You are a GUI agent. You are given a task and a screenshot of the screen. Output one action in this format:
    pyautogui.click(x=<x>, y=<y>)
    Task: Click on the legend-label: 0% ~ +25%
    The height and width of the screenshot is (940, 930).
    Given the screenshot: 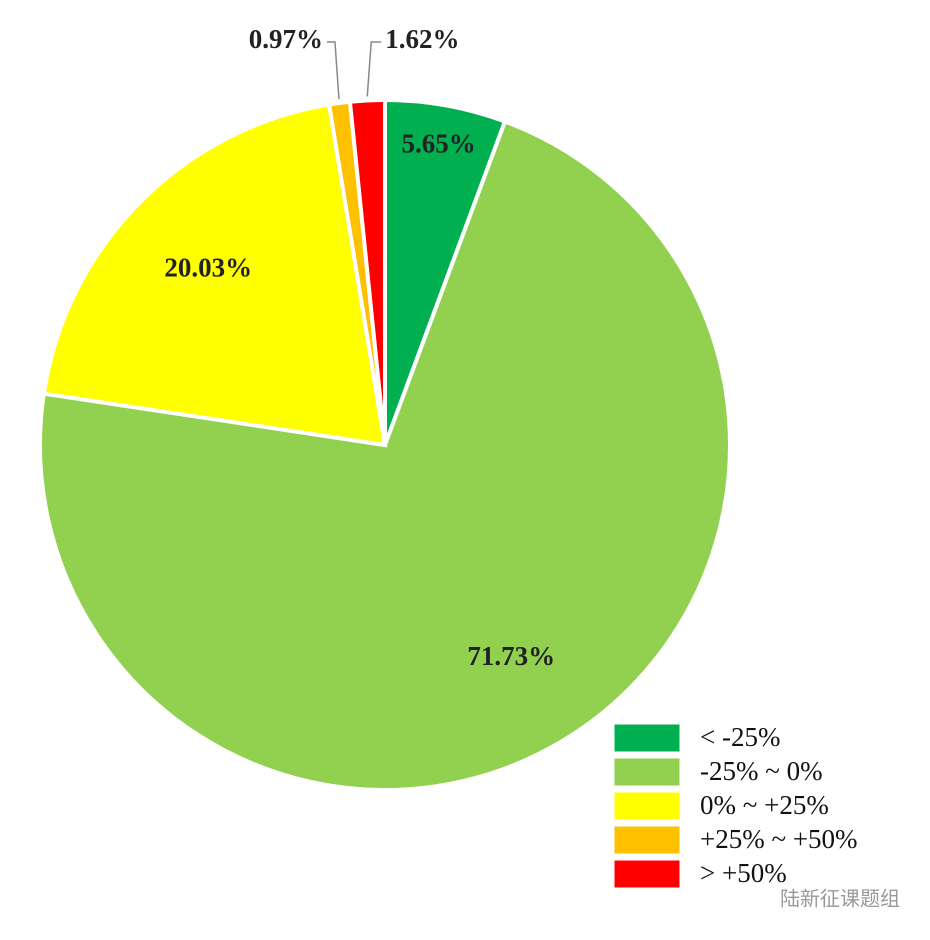 What is the action you would take?
    pyautogui.click(x=764, y=805)
    